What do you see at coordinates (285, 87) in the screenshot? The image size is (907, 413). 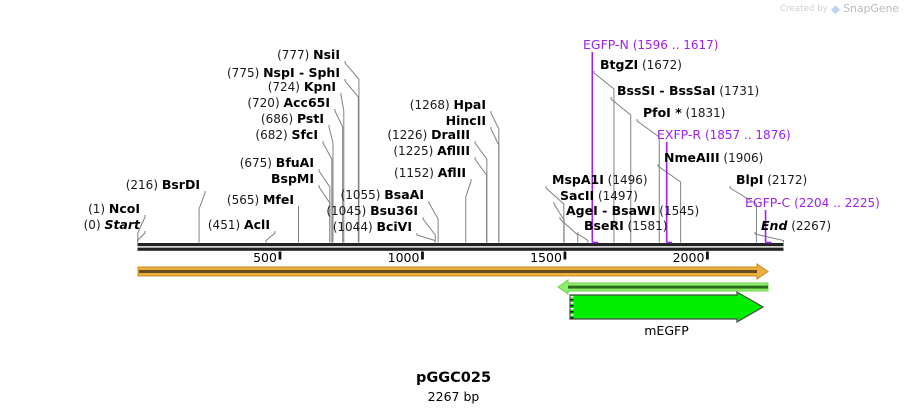 I see `site-position: (724)` at bounding box center [285, 87].